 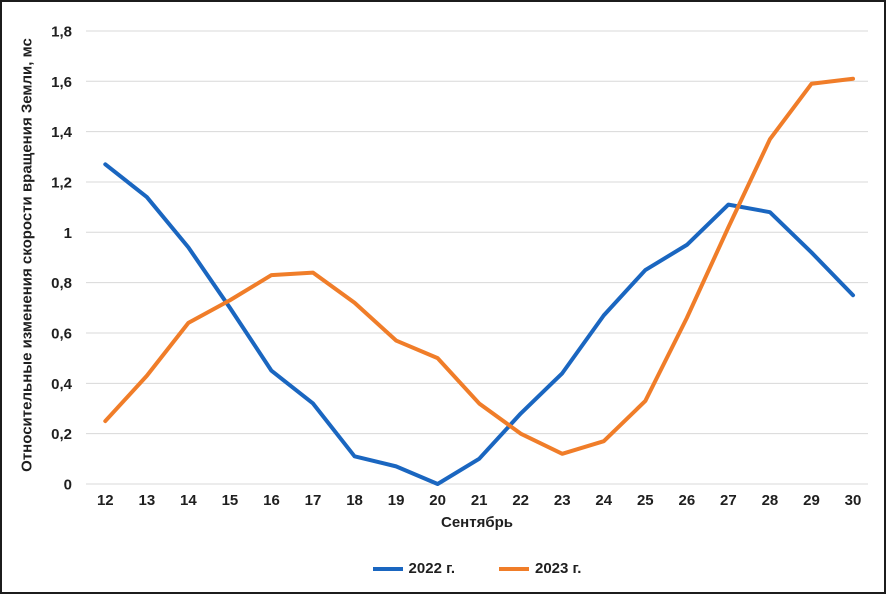 I want to click on y-tick-label: 1,2, so click(x=61, y=182).